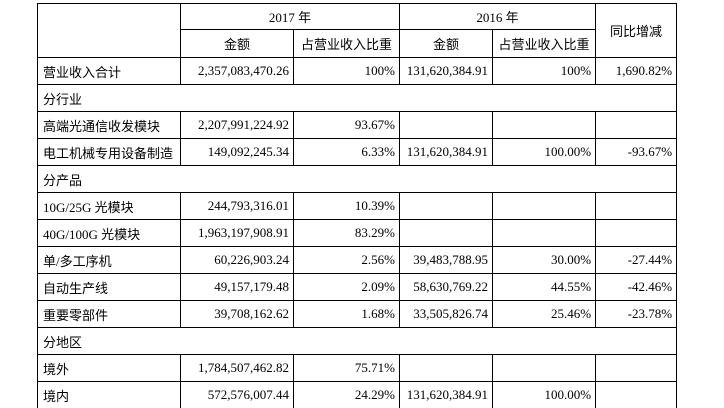  Describe the element at coordinates (109, 152) in the screenshot. I see `row-label: 电工机械专用设备制造` at that location.